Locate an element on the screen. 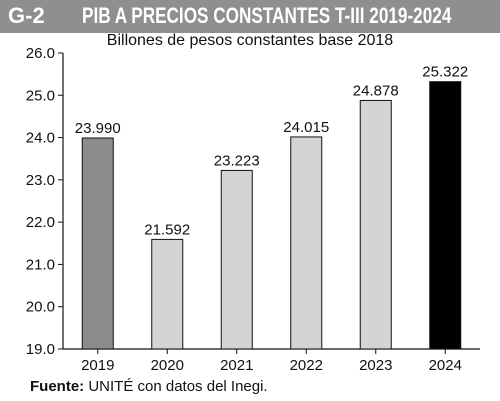  source-text: UNITÉ con datos del Inegi. is located at coordinates (176, 386).